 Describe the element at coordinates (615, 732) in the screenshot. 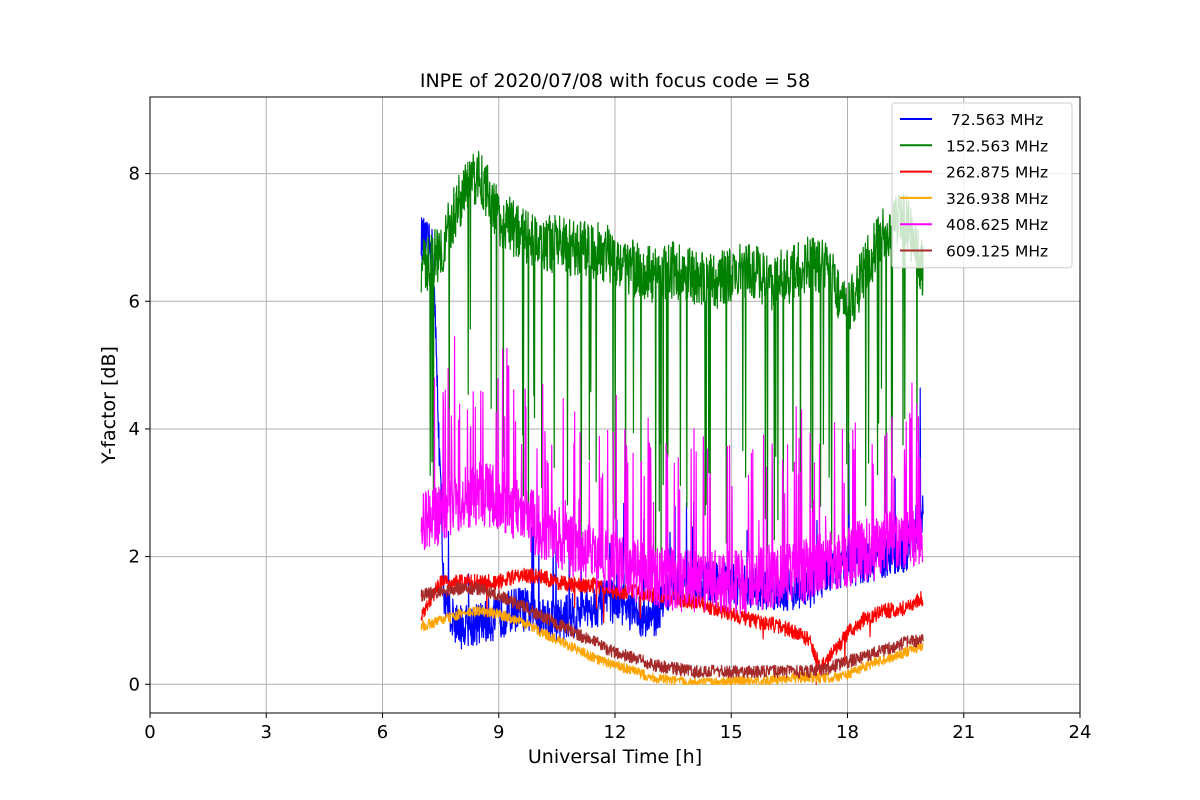

I see `x-tick-label: 12` at that location.